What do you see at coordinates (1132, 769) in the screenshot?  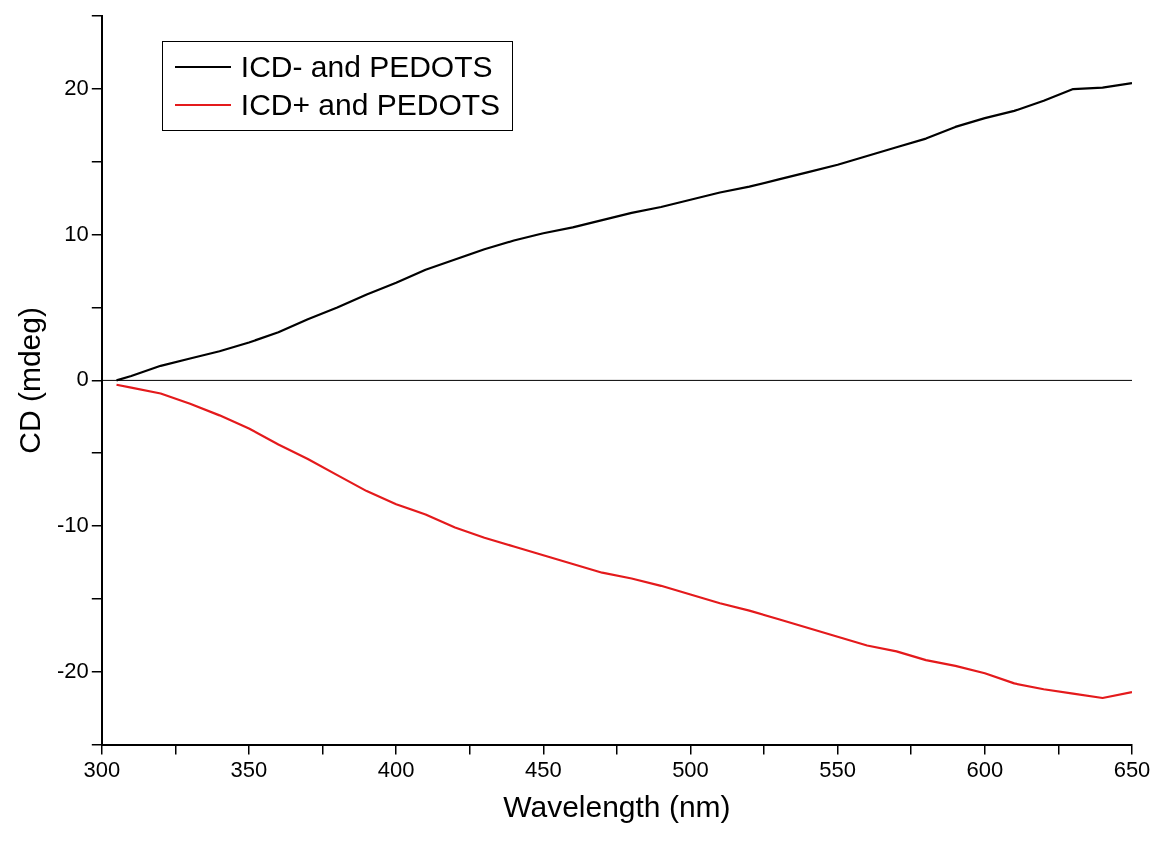 I see `x-tick-label: 650` at bounding box center [1132, 769].